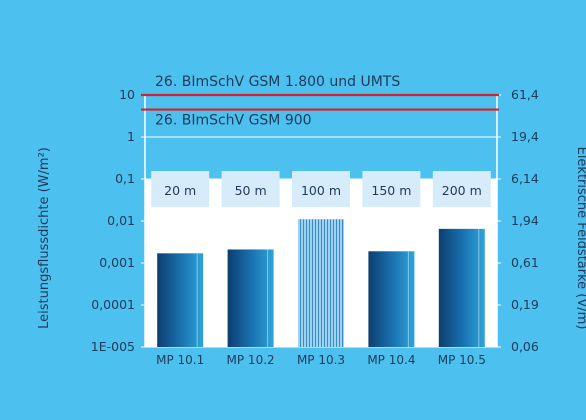 The width and height of the screenshot is (586, 420). I want to click on category-label: MP 10.4, so click(391, 360).